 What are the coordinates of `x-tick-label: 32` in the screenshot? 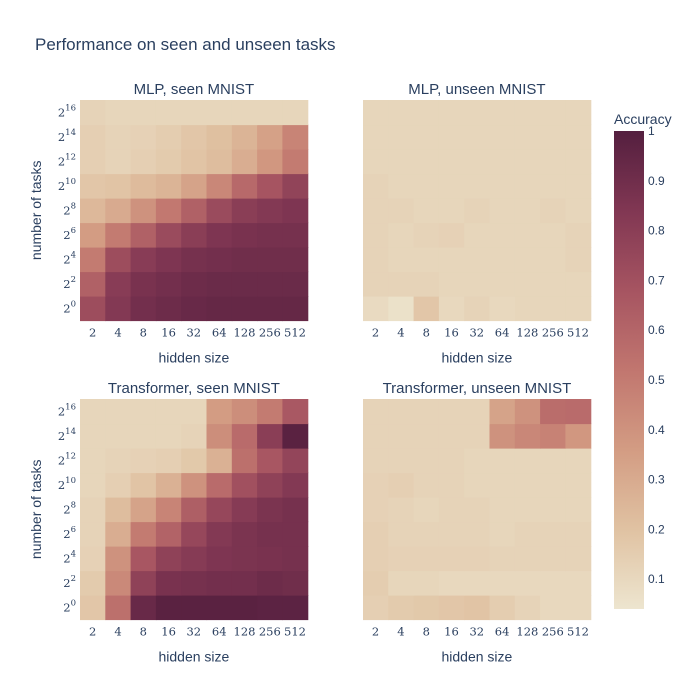 It's located at (193, 333).